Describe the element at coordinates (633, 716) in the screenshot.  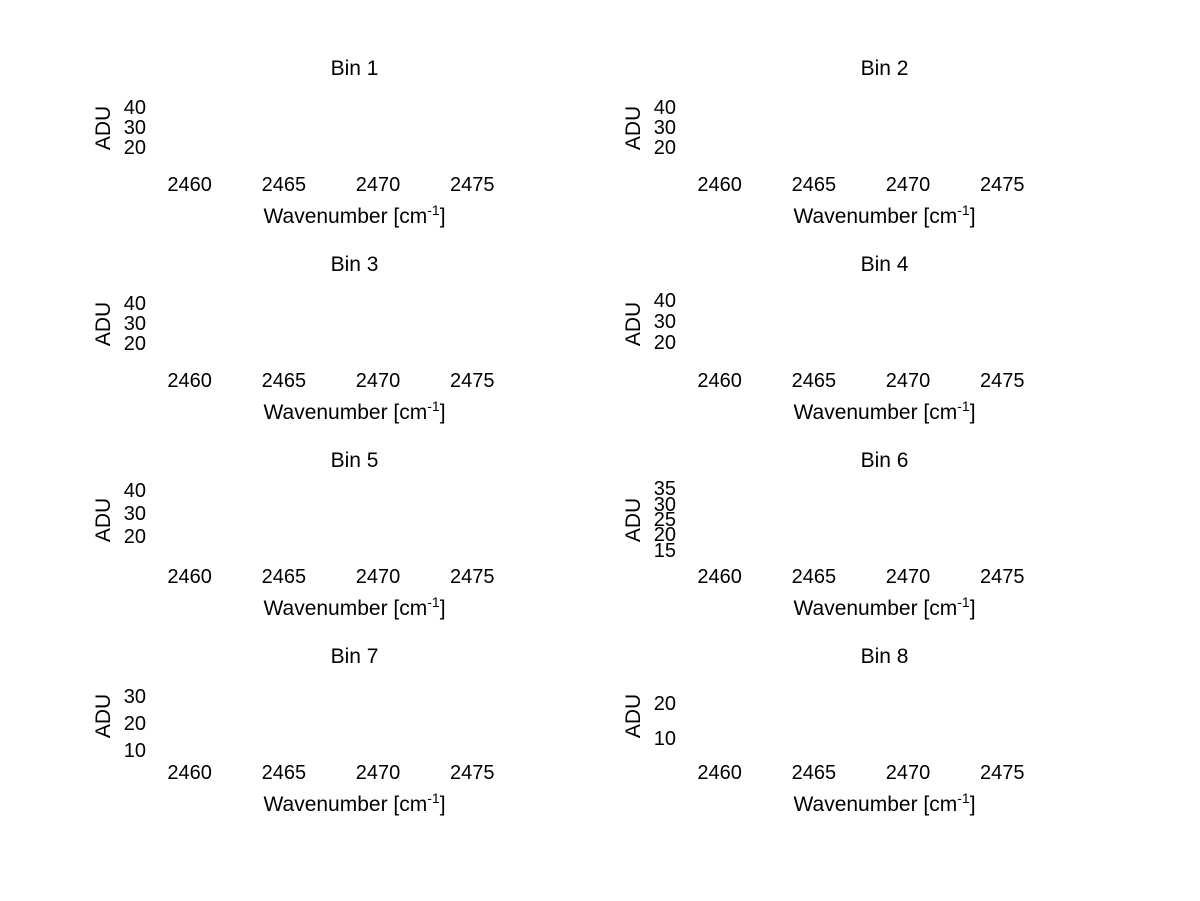
I see `y-axis-label: ADU` at that location.